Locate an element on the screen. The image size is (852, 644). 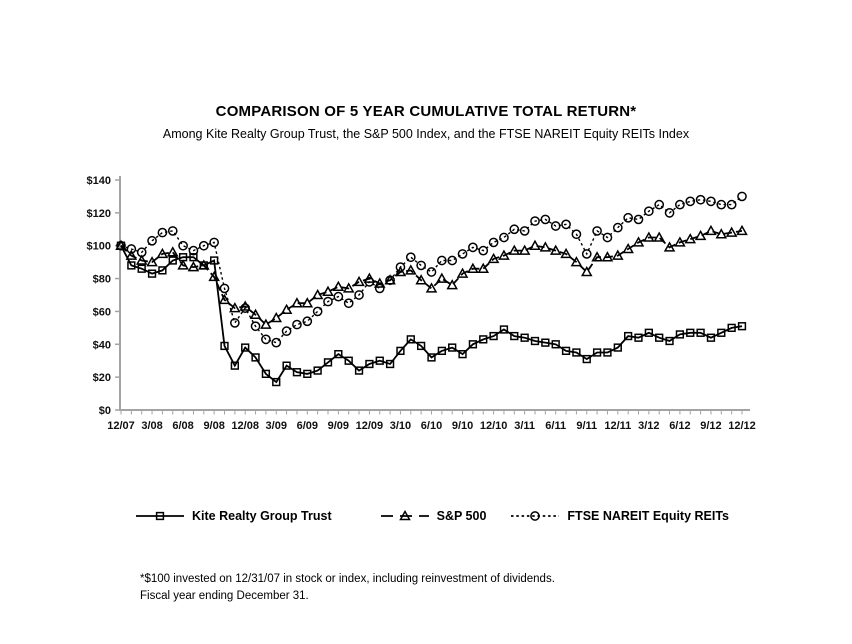
x-tick-label: 12/09 is located at coordinates (370, 426).